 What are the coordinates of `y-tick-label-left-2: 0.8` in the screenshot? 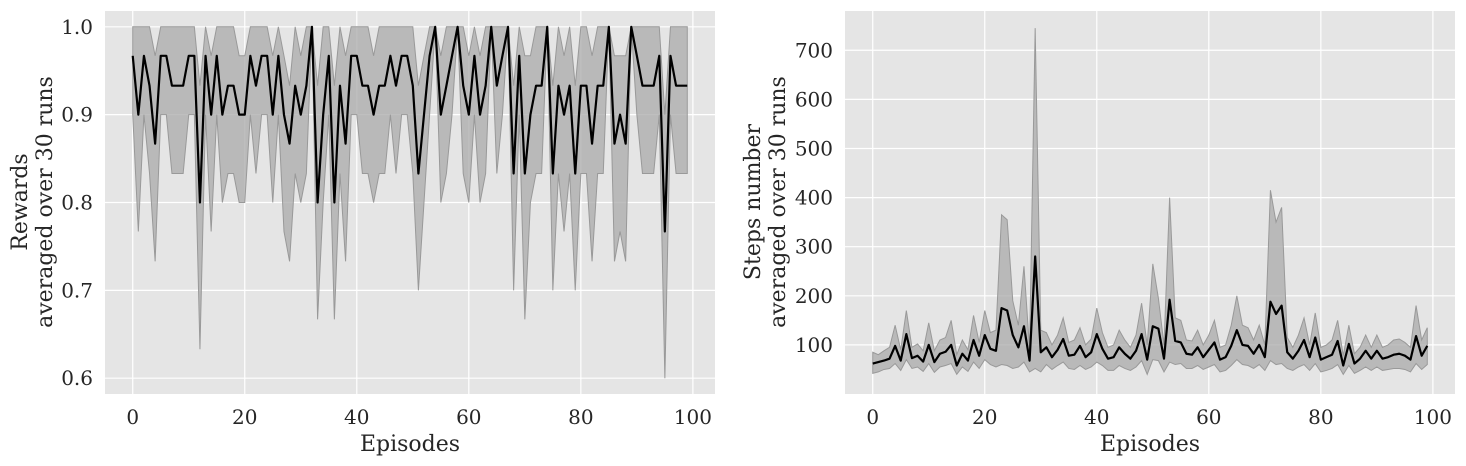 It's located at (77, 203).